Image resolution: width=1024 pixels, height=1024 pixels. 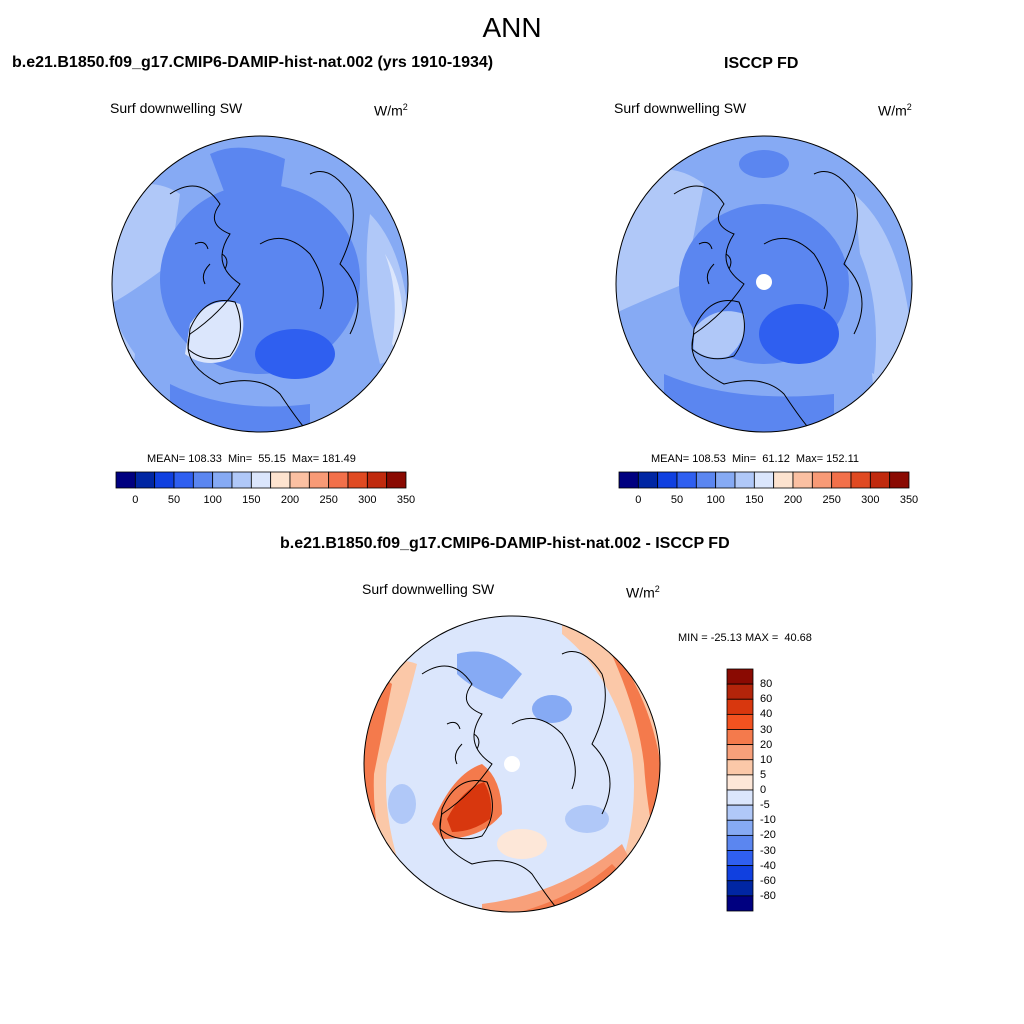 I want to click on panel-1-units: W/m2, so click(x=391, y=110).